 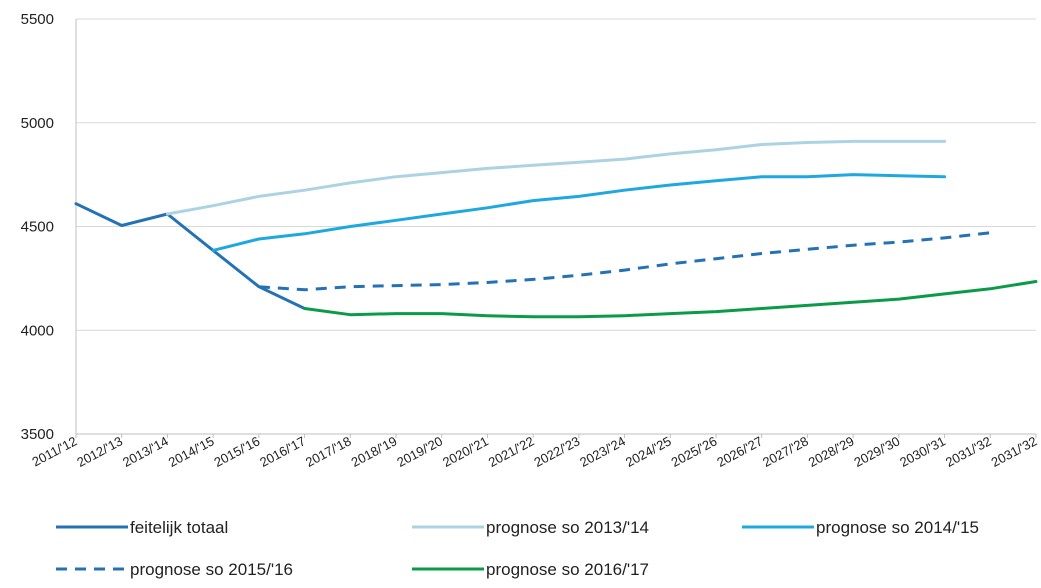 What do you see at coordinates (37, 434) in the screenshot?
I see `y-tick-label: 3500` at bounding box center [37, 434].